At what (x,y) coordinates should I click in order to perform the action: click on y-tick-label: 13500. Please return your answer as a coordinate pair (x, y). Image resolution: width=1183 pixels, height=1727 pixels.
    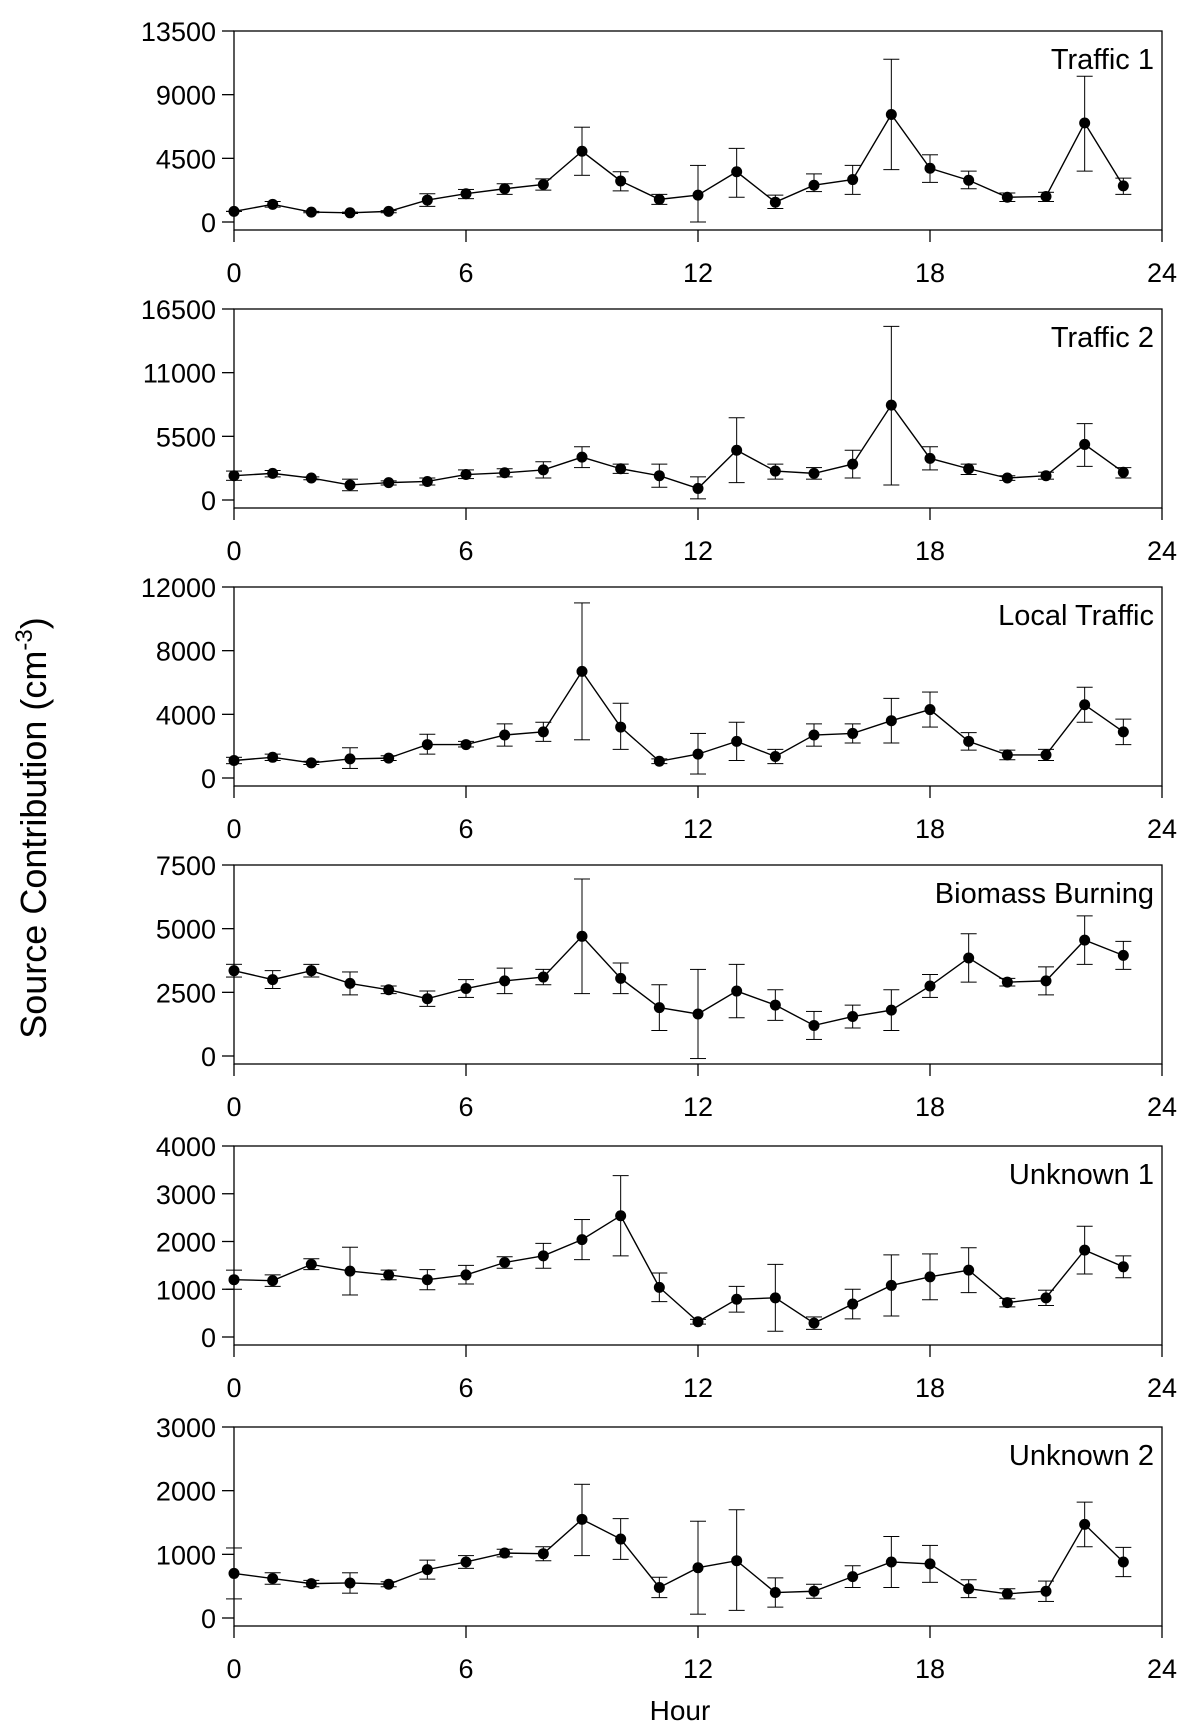
    Looking at the image, I should click on (178, 32).